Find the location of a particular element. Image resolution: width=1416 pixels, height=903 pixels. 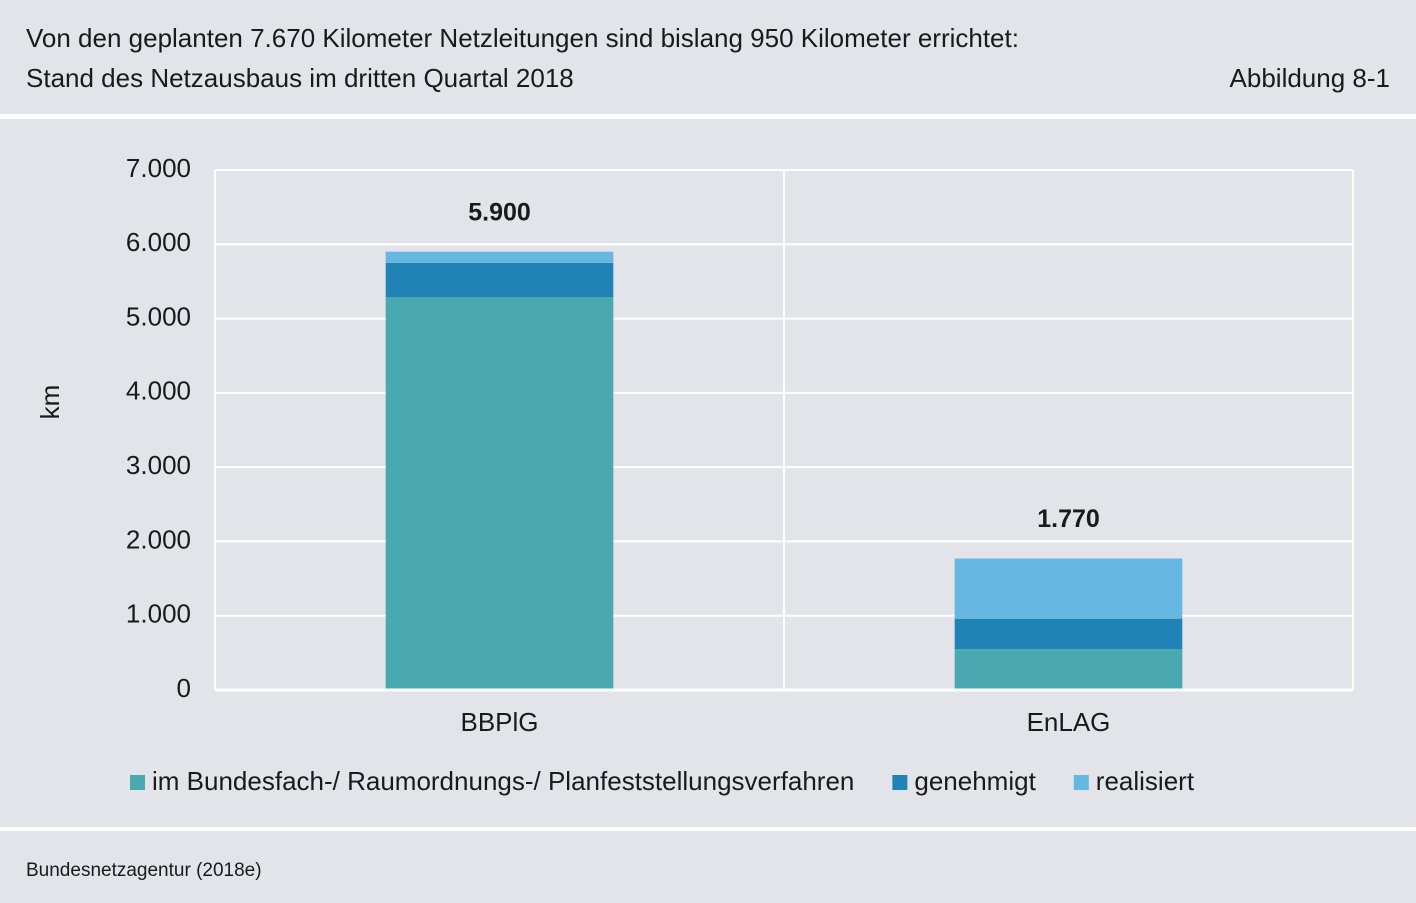

y-tick-label: 6.000 is located at coordinates (158, 242).